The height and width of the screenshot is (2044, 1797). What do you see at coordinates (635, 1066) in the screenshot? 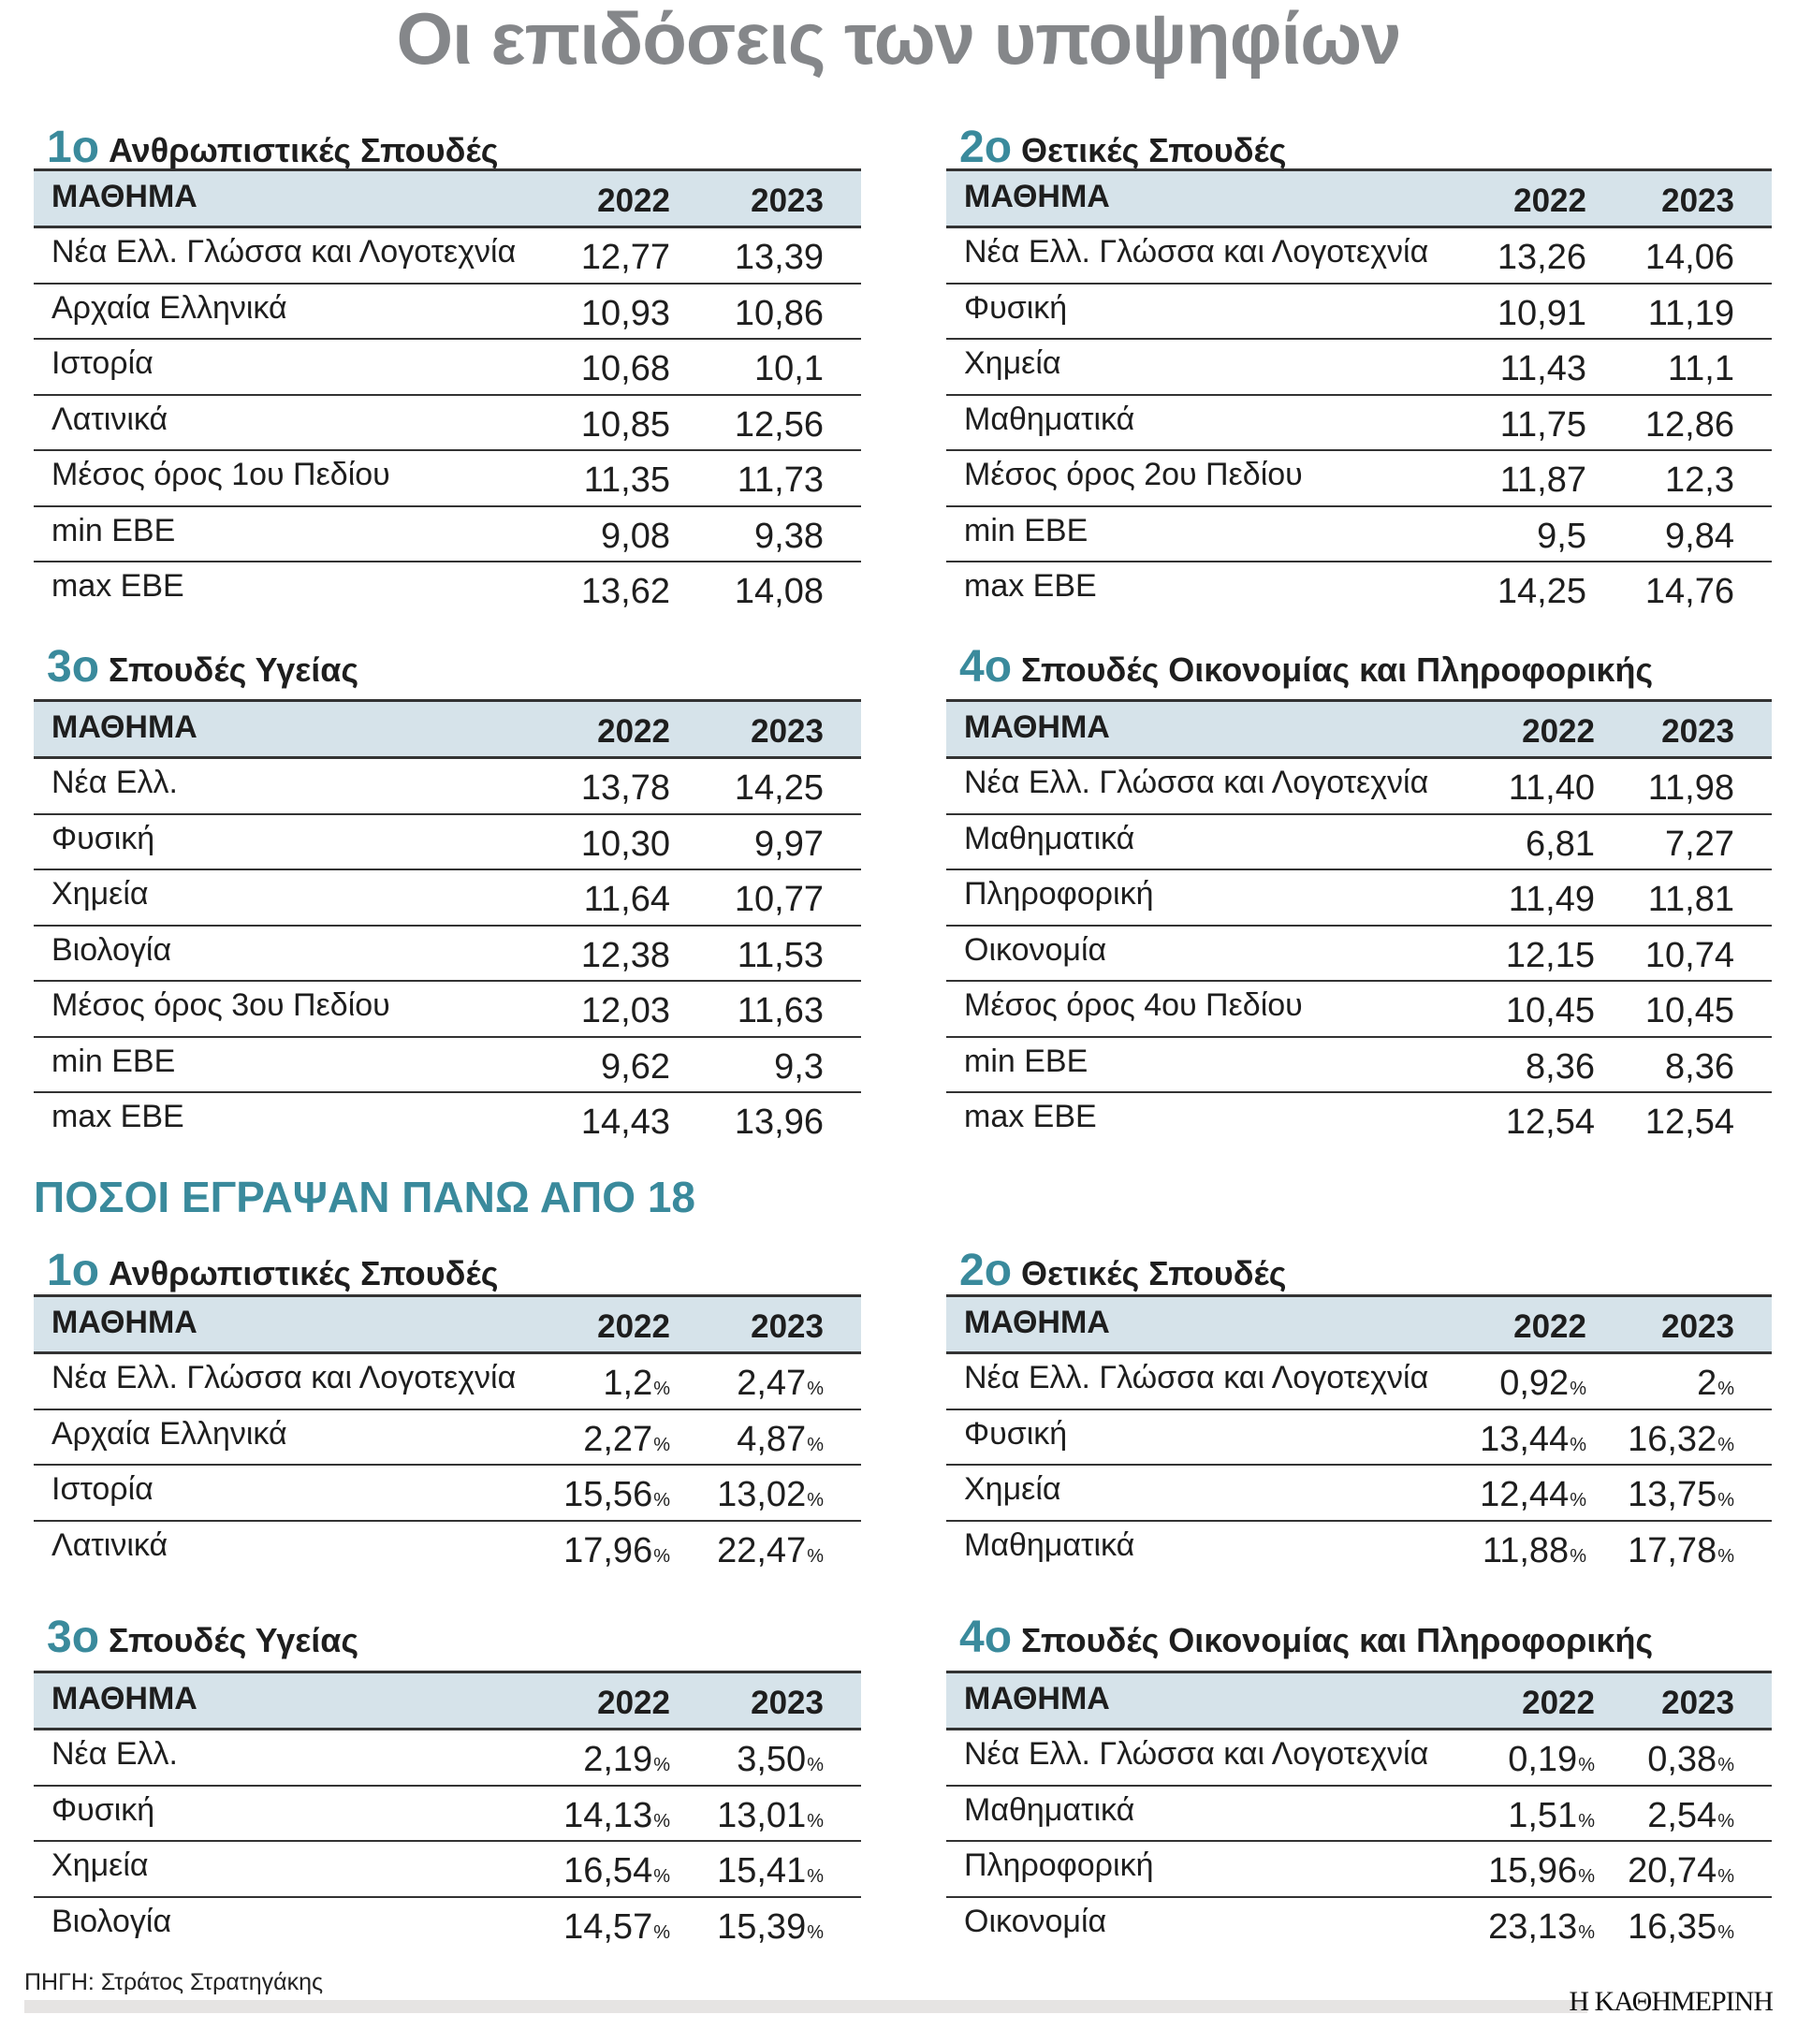
I see `value-number: 9,62` at bounding box center [635, 1066].